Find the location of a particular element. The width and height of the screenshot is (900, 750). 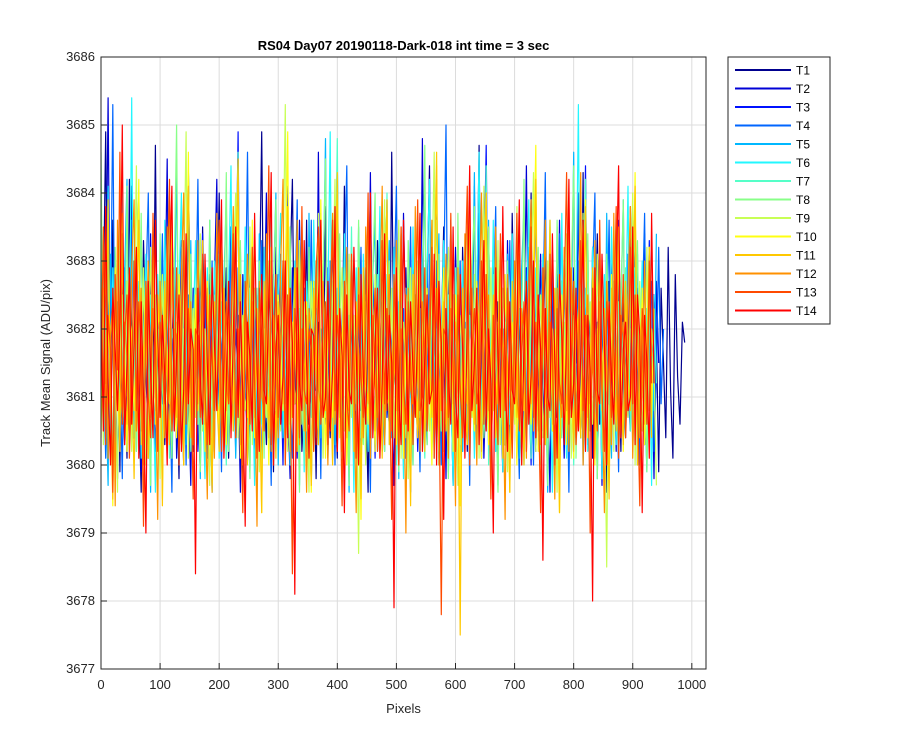

x-tick-label: 500 is located at coordinates (397, 684).